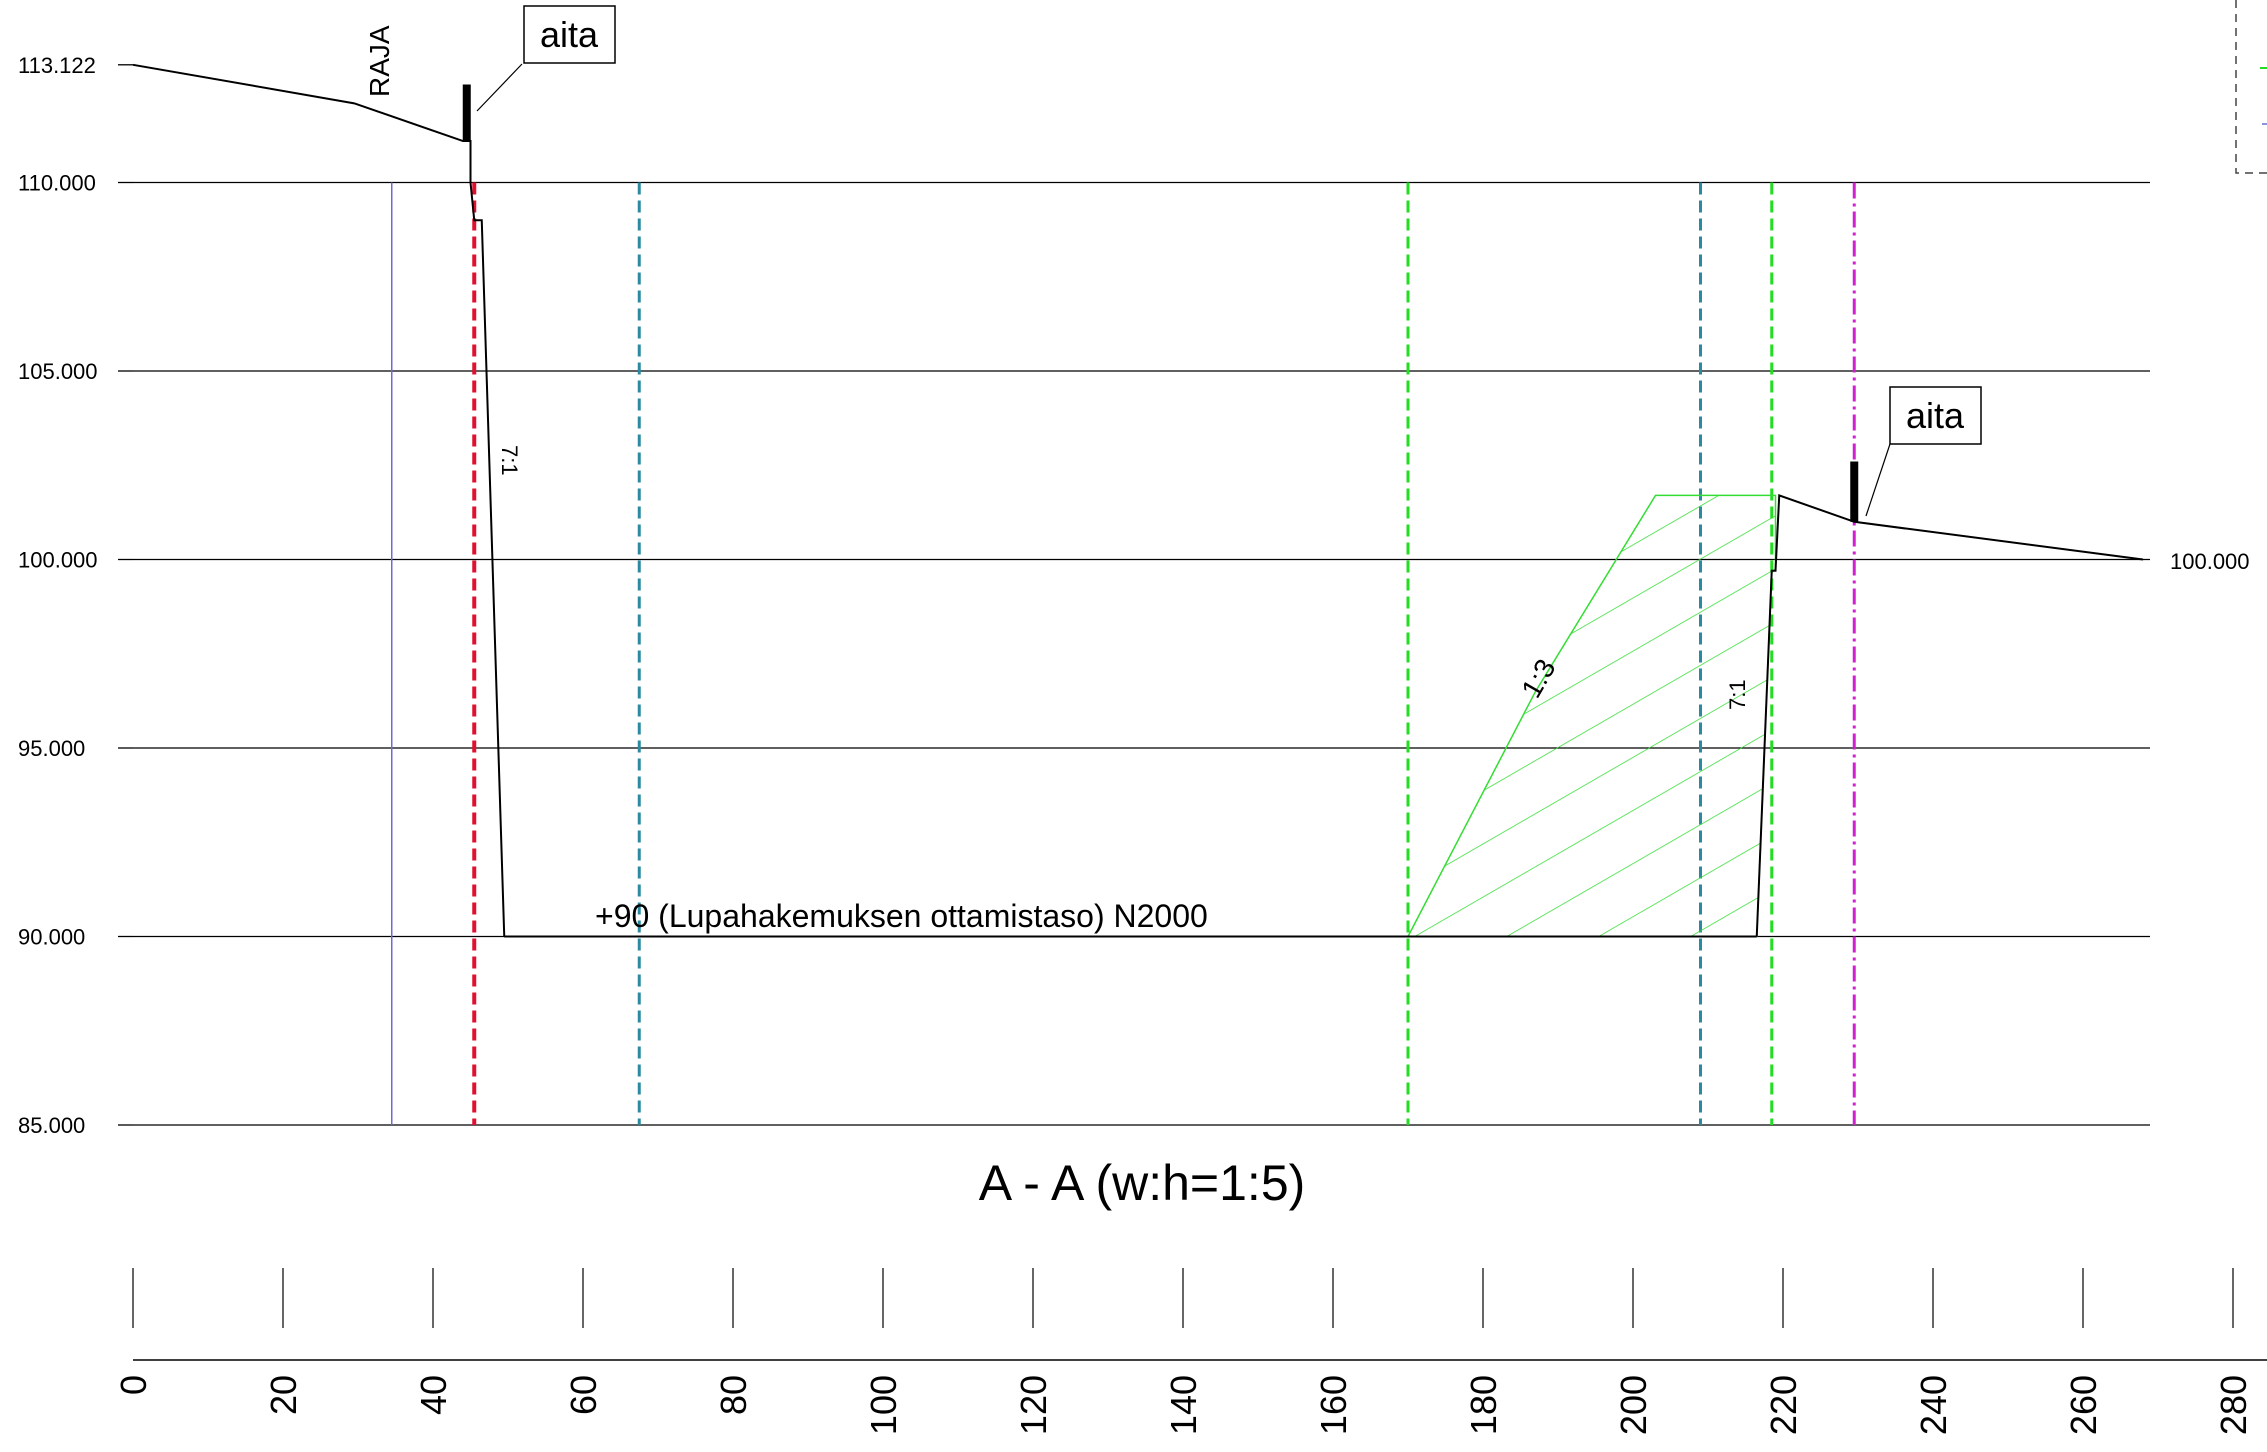 The width and height of the screenshot is (2267, 1452). I want to click on fill-area-hatched, so click(1591, 716).